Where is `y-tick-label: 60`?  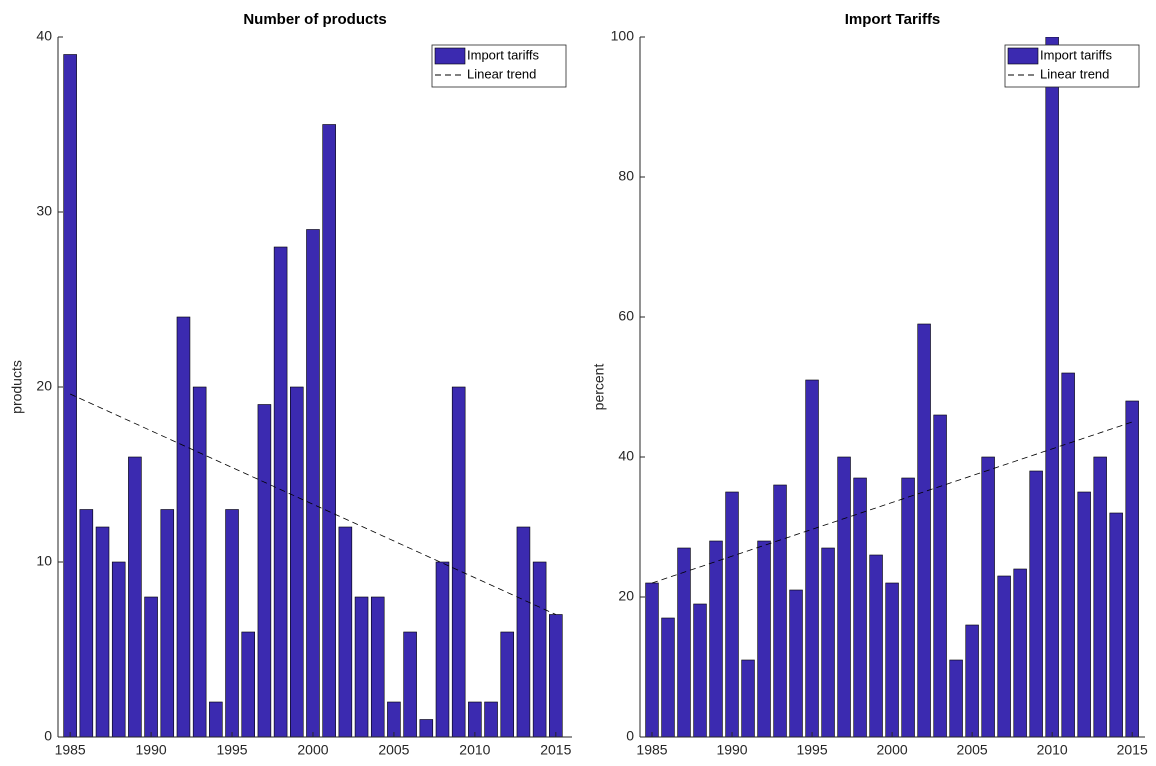 y-tick-label: 60 is located at coordinates (626, 316).